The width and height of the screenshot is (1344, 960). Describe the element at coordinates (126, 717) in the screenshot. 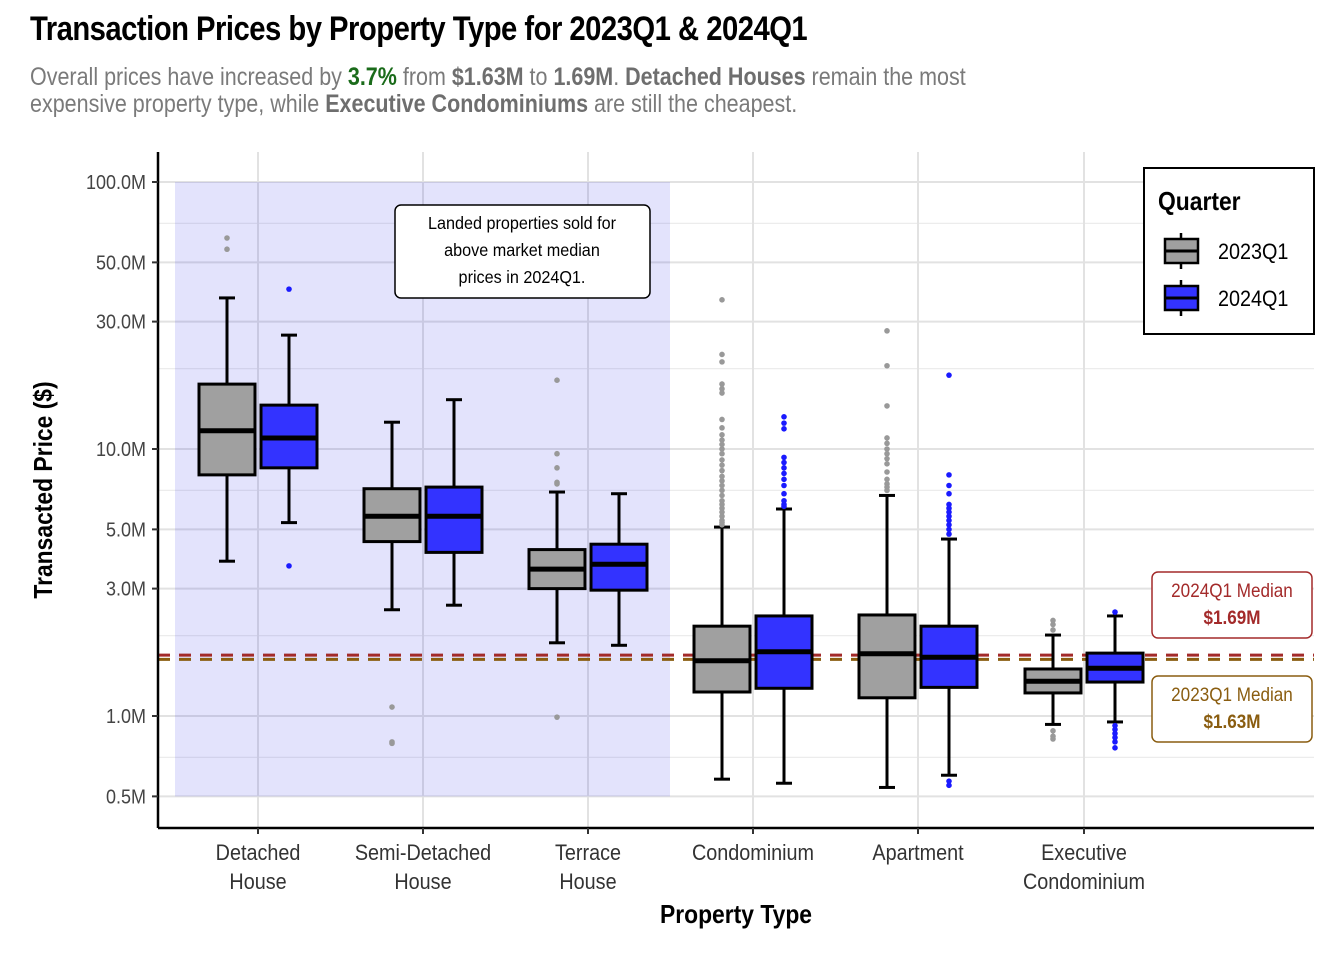

I see `y-tick-label: 1.0M` at that location.